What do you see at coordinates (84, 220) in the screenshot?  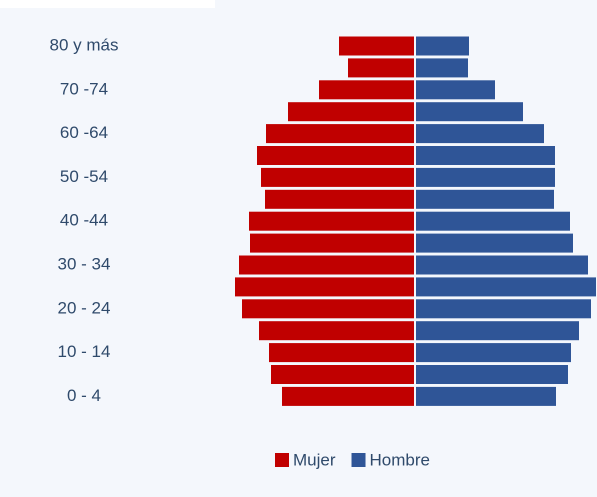 I see `y-tick-label: 40 -44` at bounding box center [84, 220].